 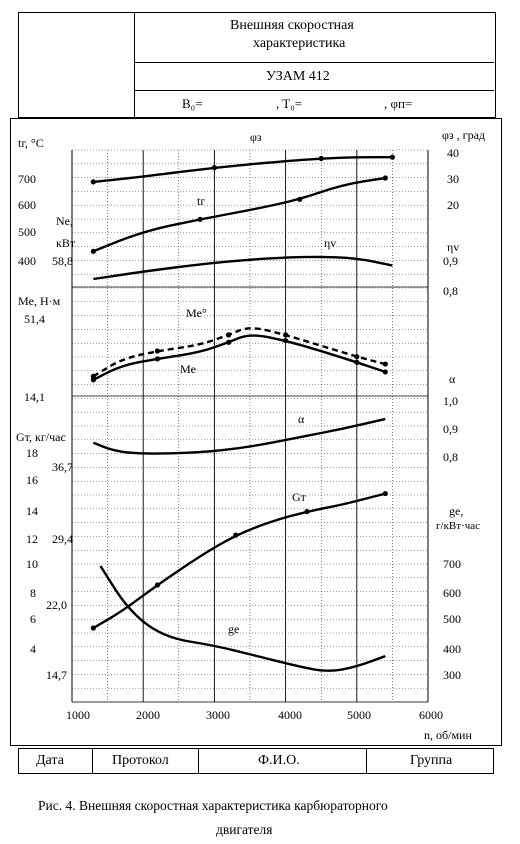 I want to click on axis-label-x: n, об/мин, so click(x=448, y=735).